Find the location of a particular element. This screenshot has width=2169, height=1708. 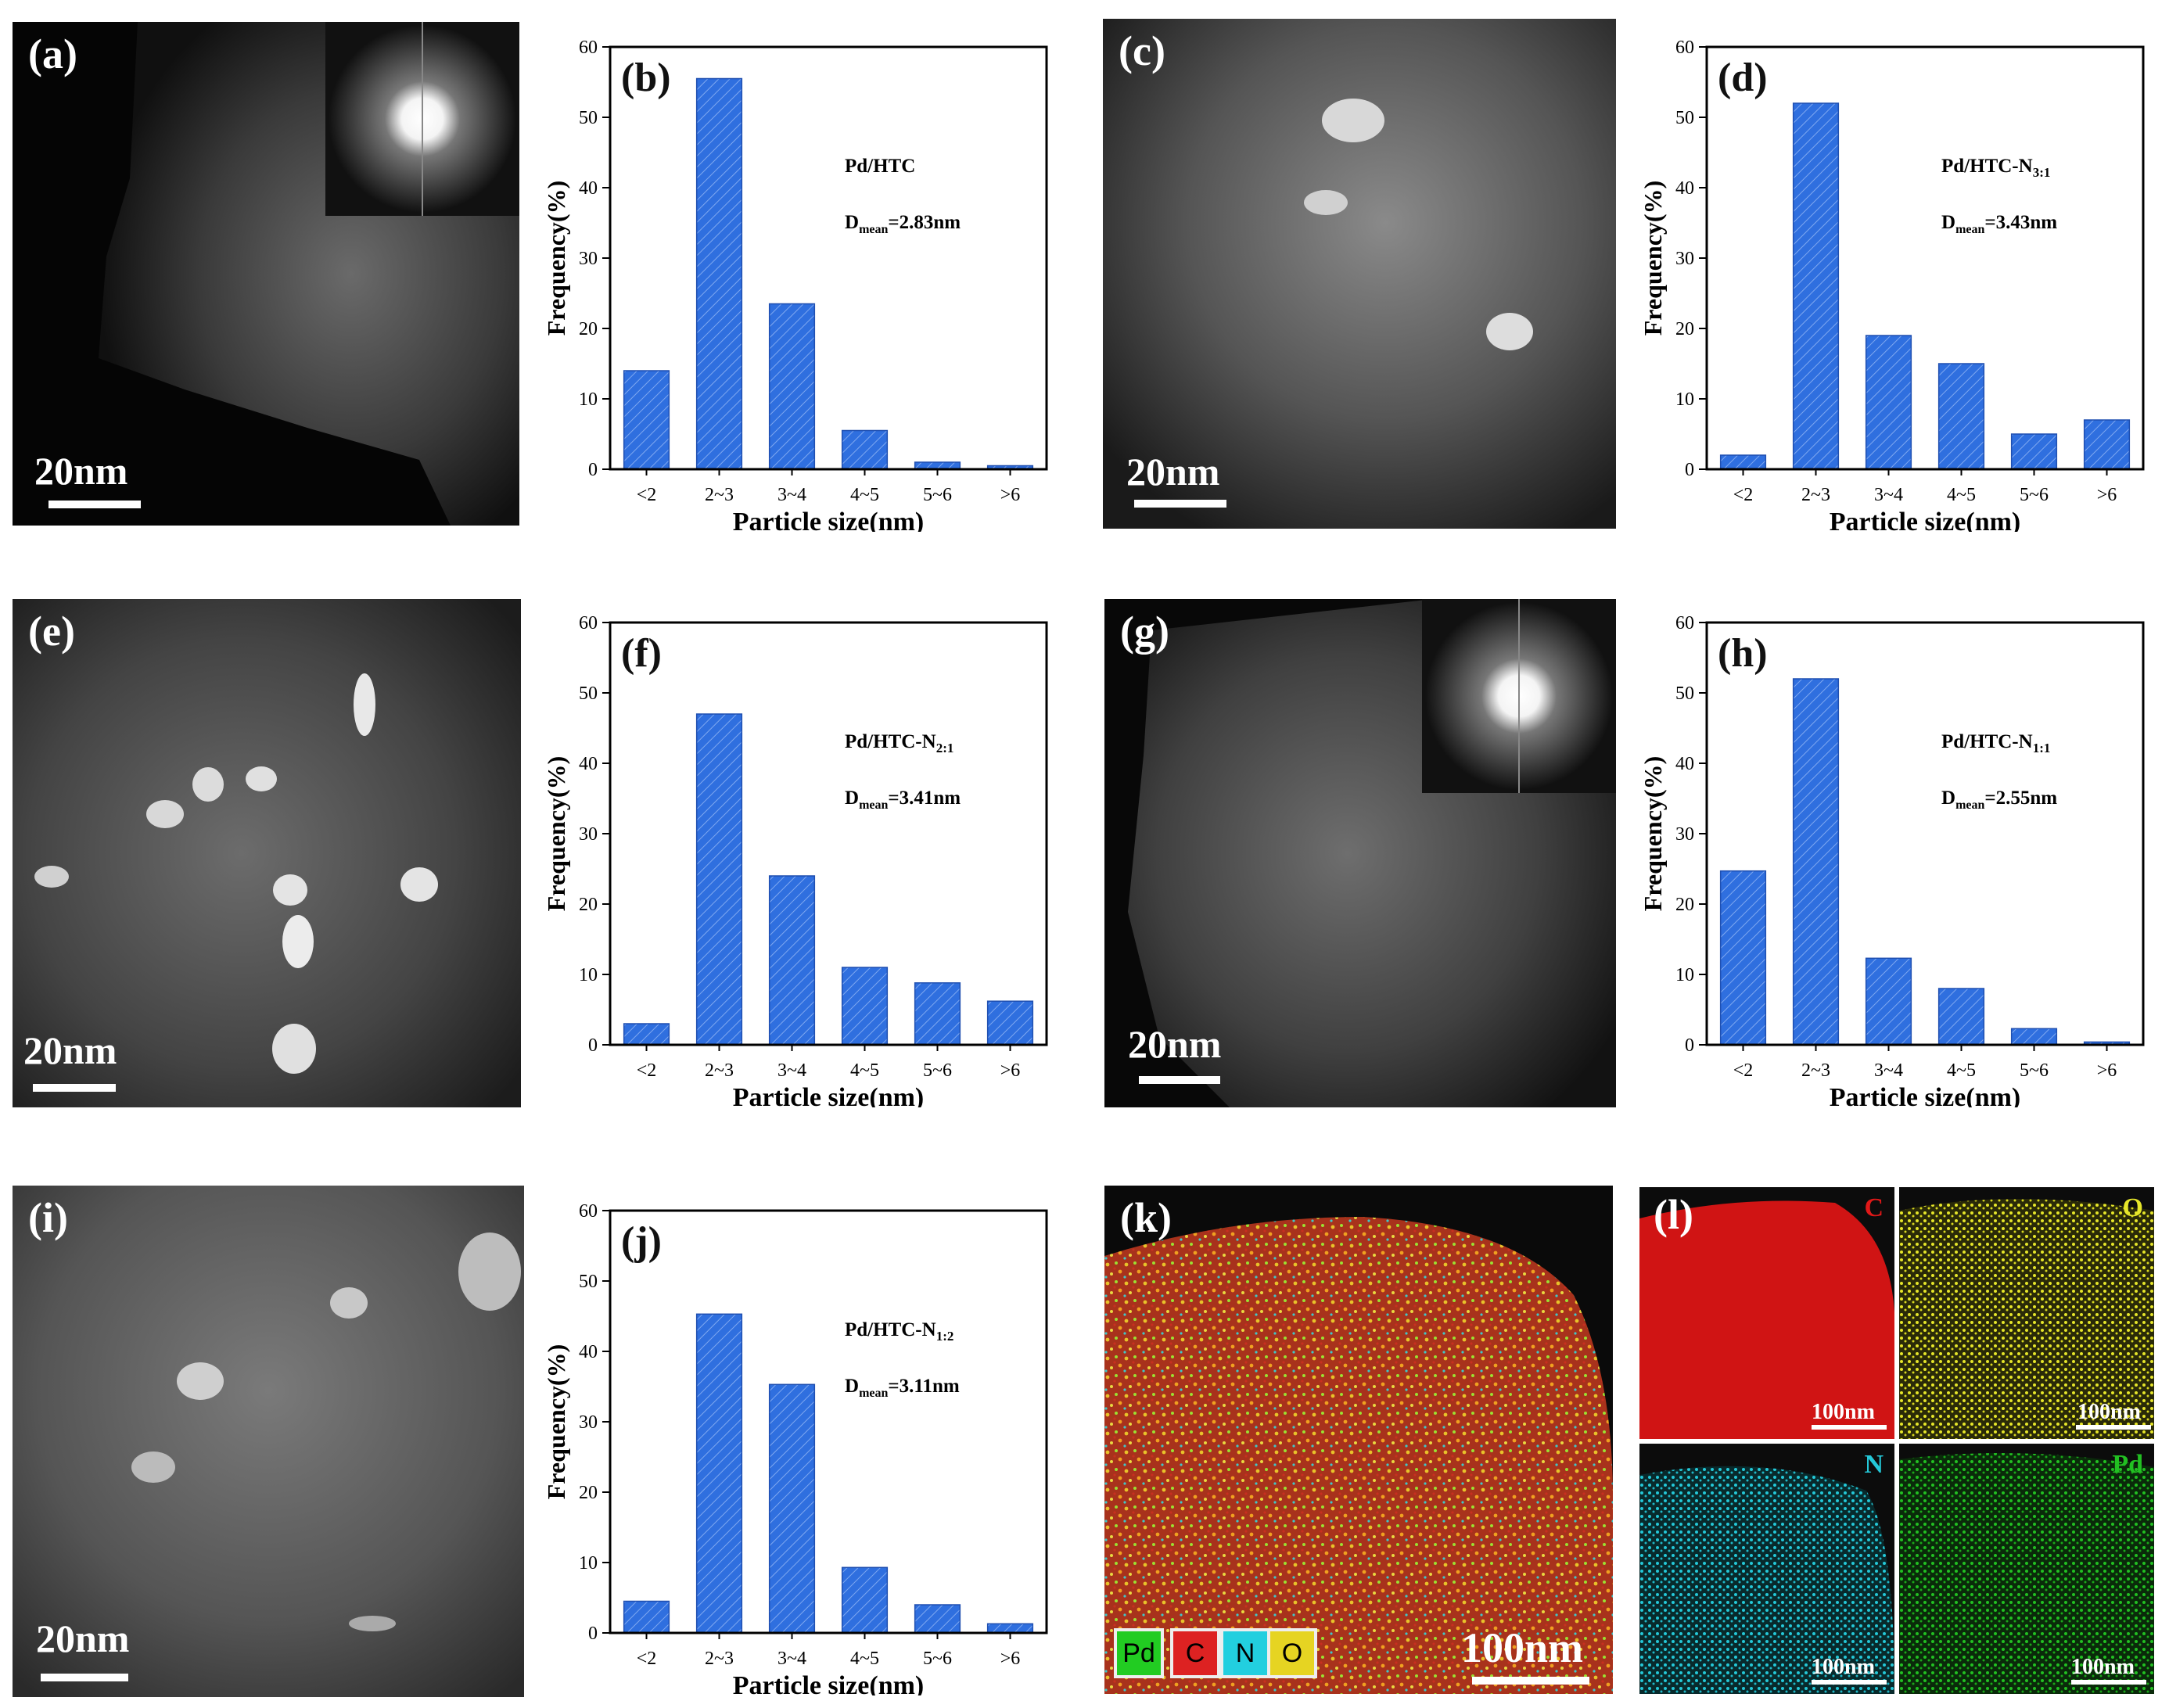

panel-label-f: (f) is located at coordinates (641, 653).